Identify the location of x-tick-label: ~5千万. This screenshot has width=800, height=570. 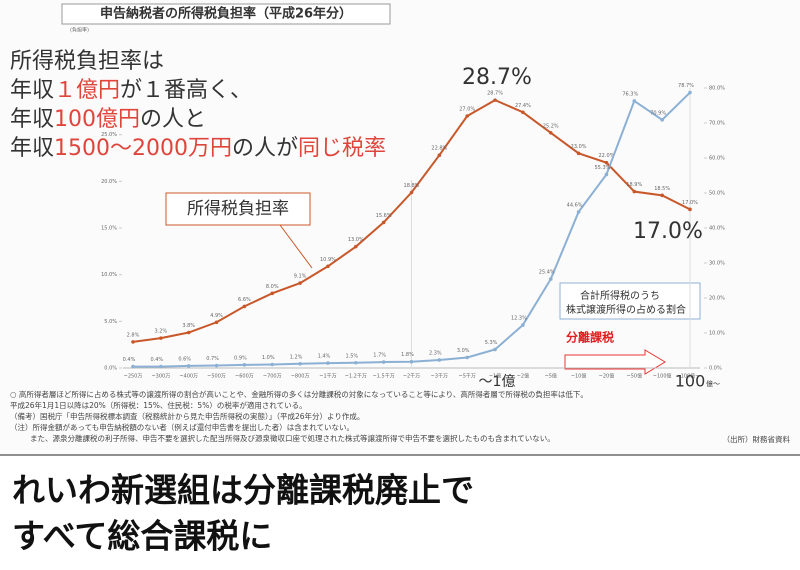
(467, 376).